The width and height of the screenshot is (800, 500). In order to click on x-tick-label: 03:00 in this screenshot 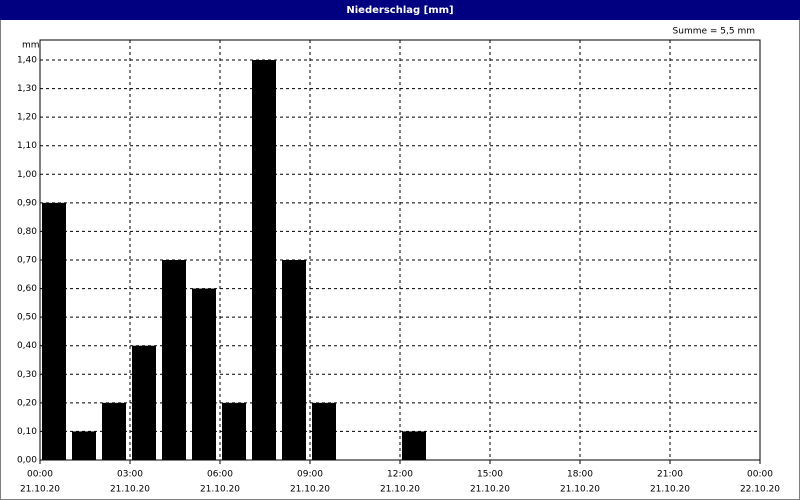, I will do `click(130, 475)`.